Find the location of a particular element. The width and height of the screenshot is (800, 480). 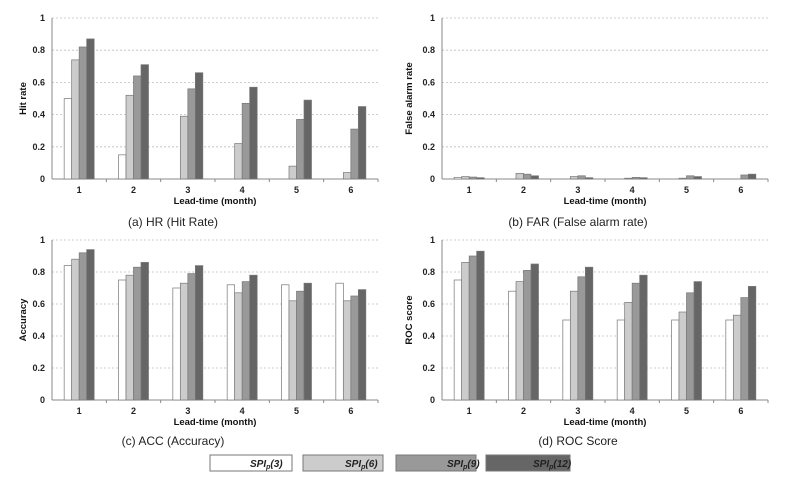

legend-swatch-spi6 is located at coordinates (343, 463).